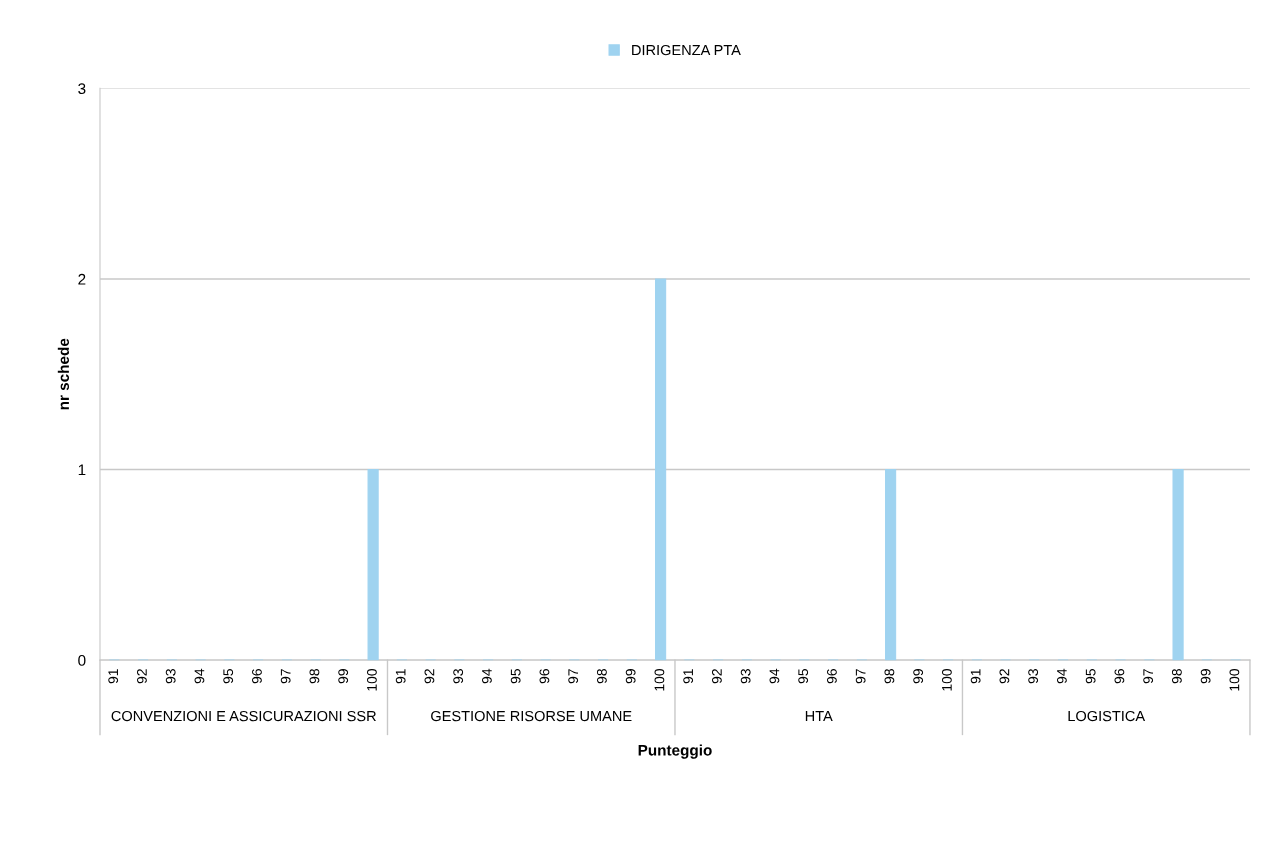 The width and height of the screenshot is (1282, 842). Describe the element at coordinates (686, 50) in the screenshot. I see `legend-label: DIRIGENZA PTA` at that location.